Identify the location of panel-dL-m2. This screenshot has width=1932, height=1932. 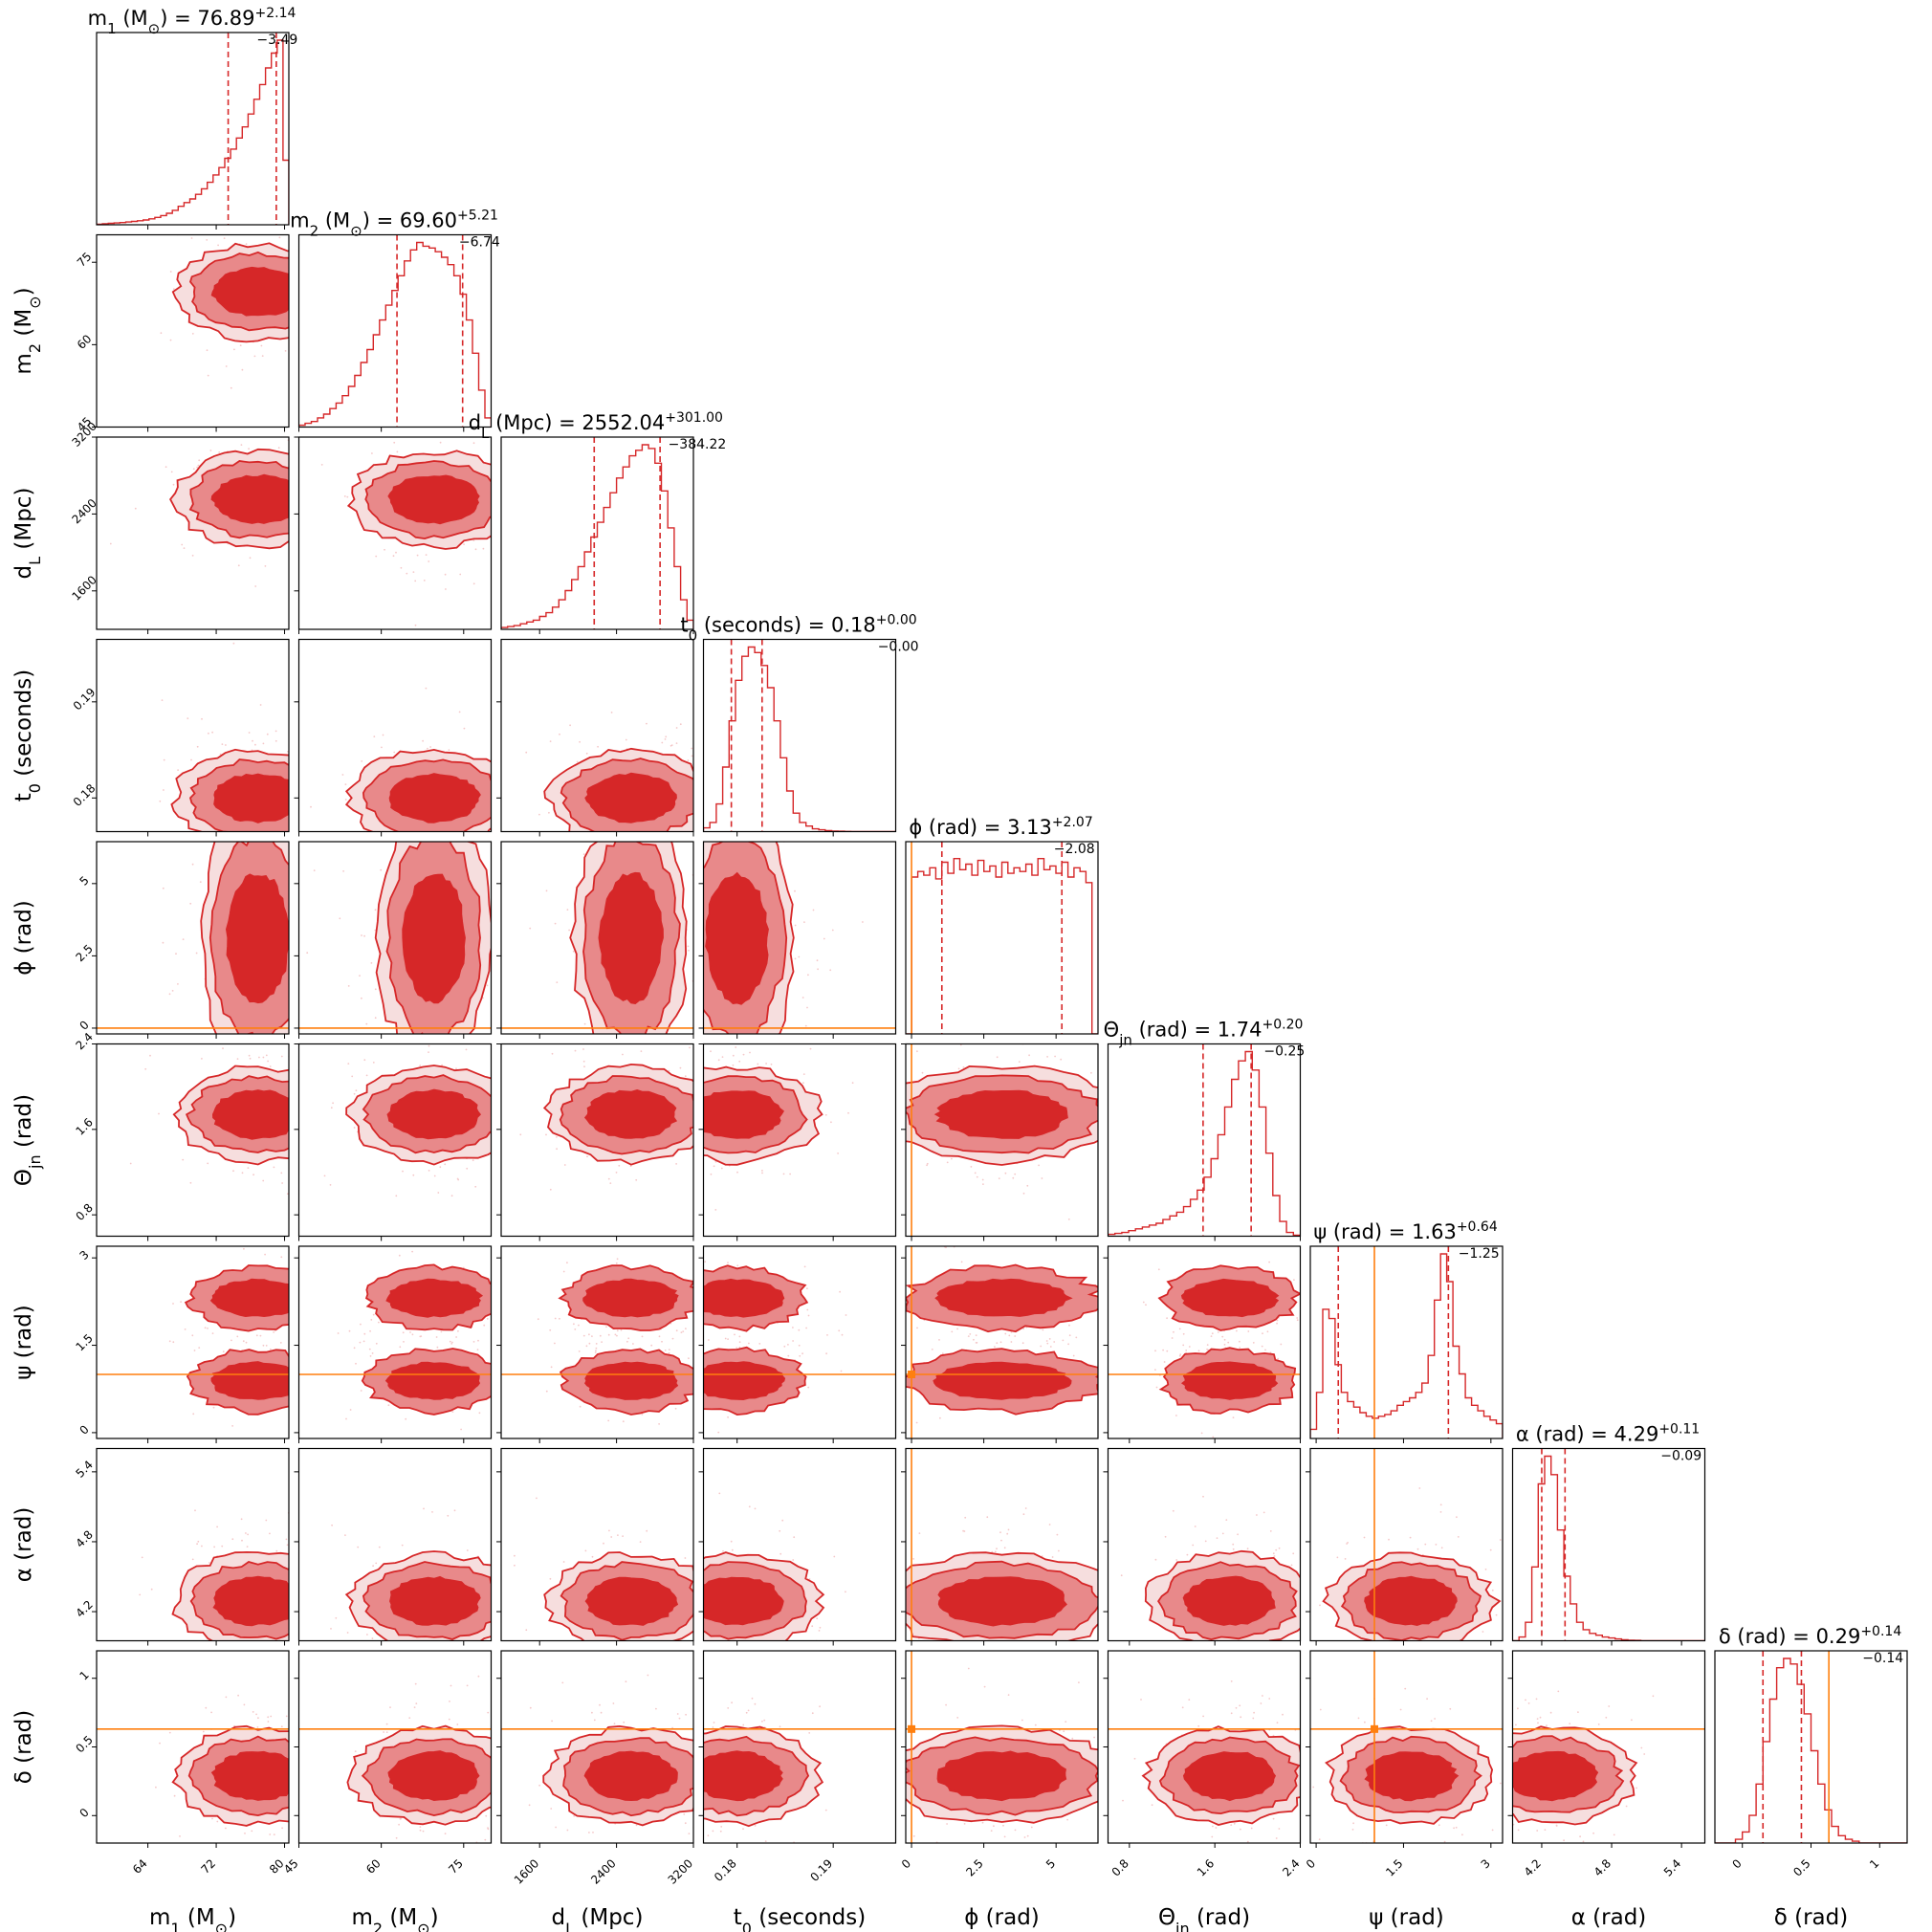
(393, 535).